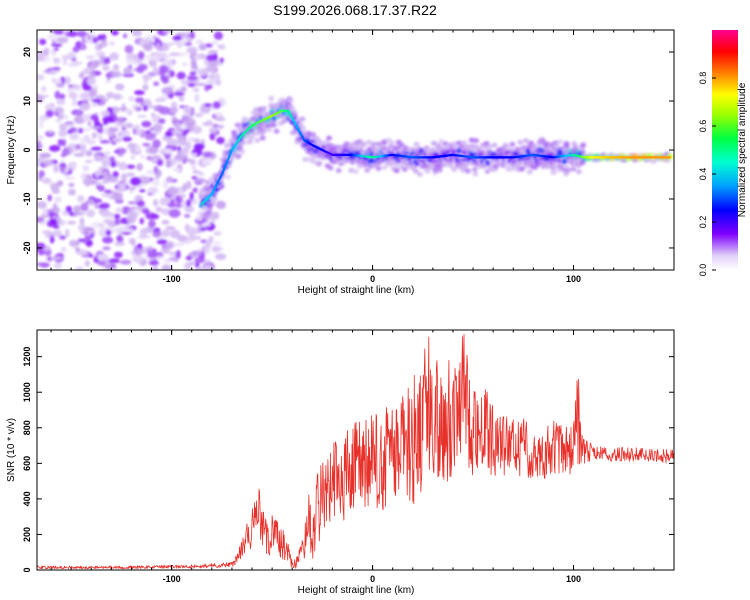  What do you see at coordinates (27, 357) in the screenshot?
I see `y-tick-label: 1200` at bounding box center [27, 357].